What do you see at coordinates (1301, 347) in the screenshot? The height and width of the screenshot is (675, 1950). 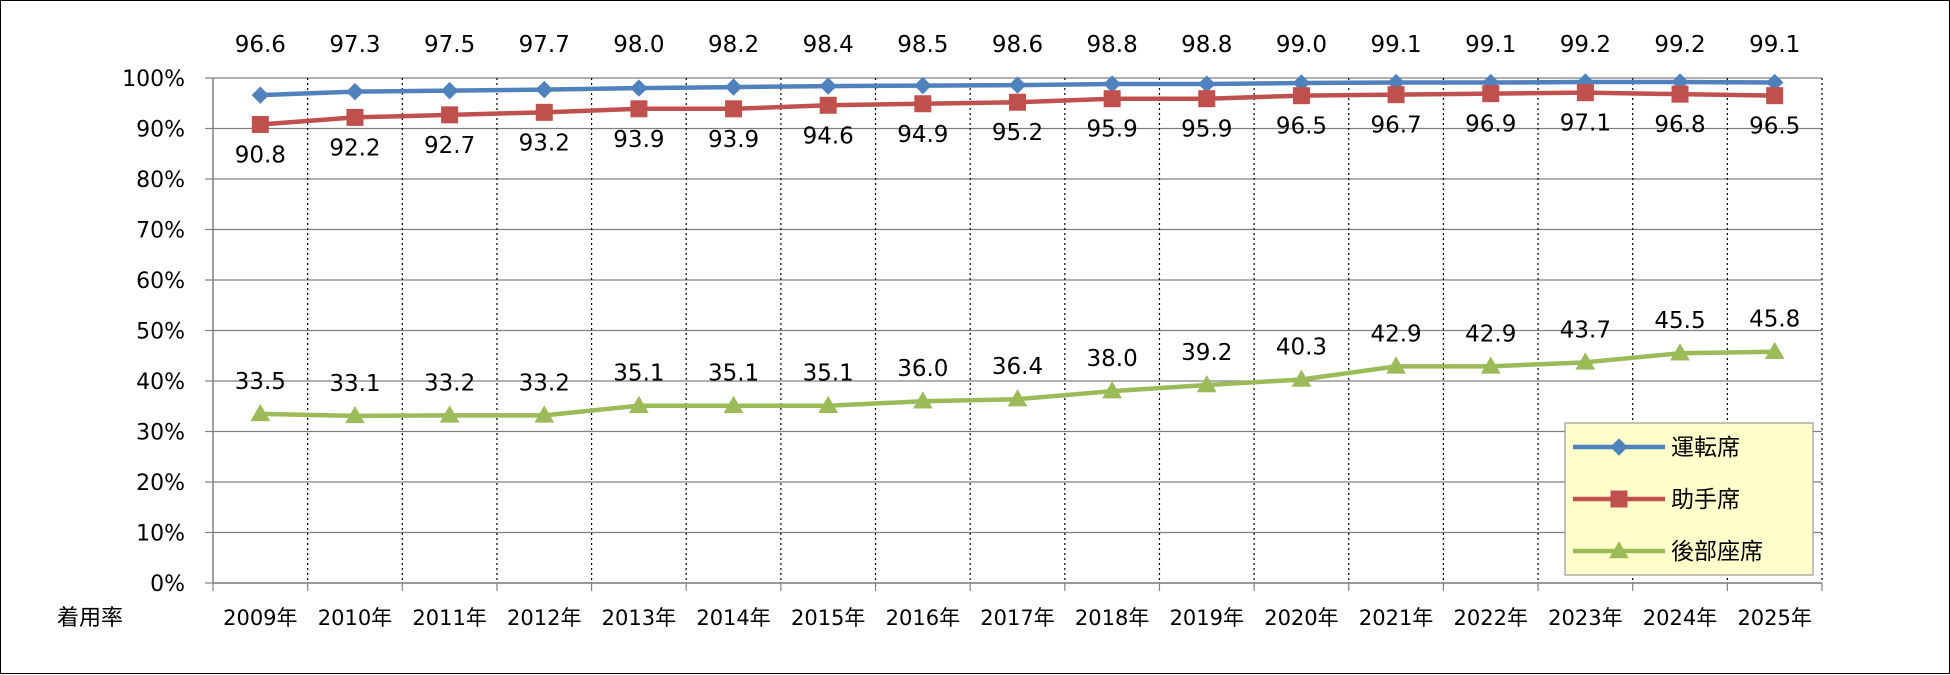 I see `data-label: 40.3` at bounding box center [1301, 347].